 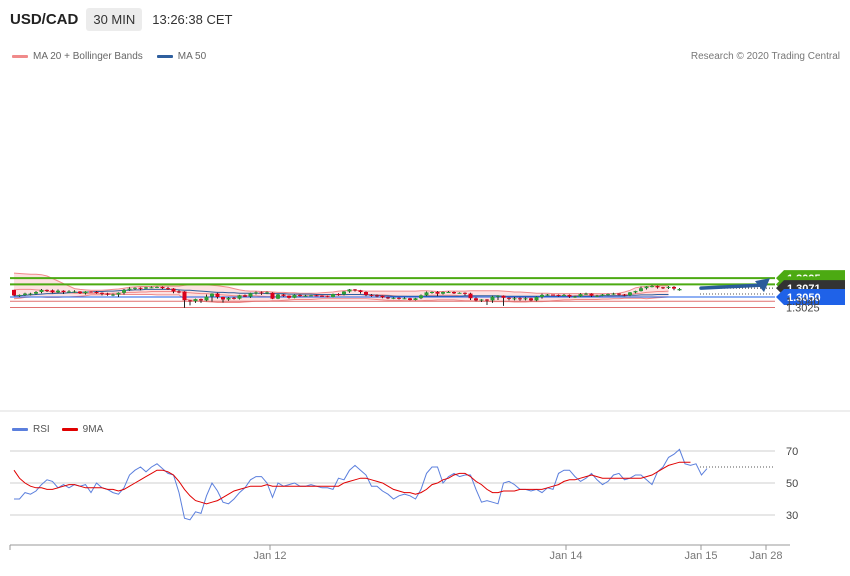 I want to click on timeframe-button: 30 MIN, so click(x=114, y=19).